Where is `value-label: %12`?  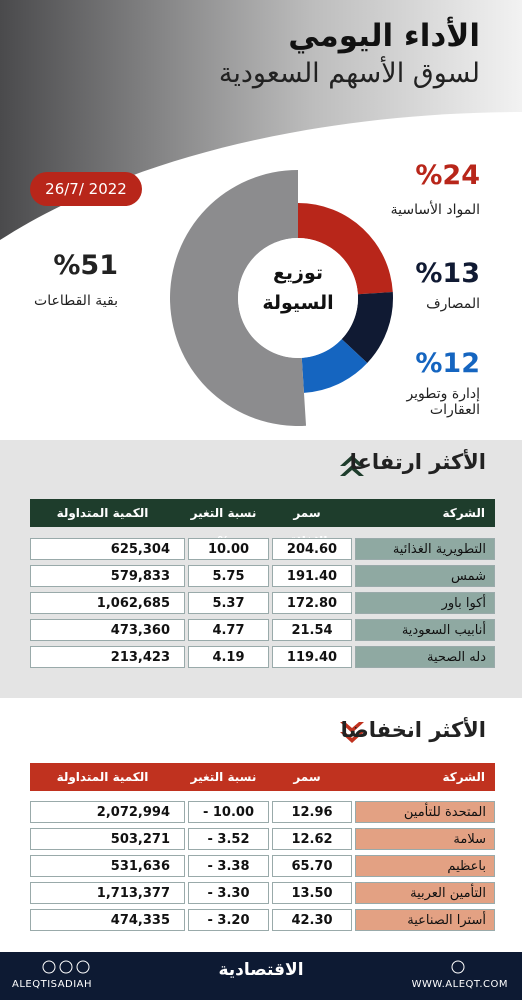 value-label: %12 is located at coordinates (447, 363).